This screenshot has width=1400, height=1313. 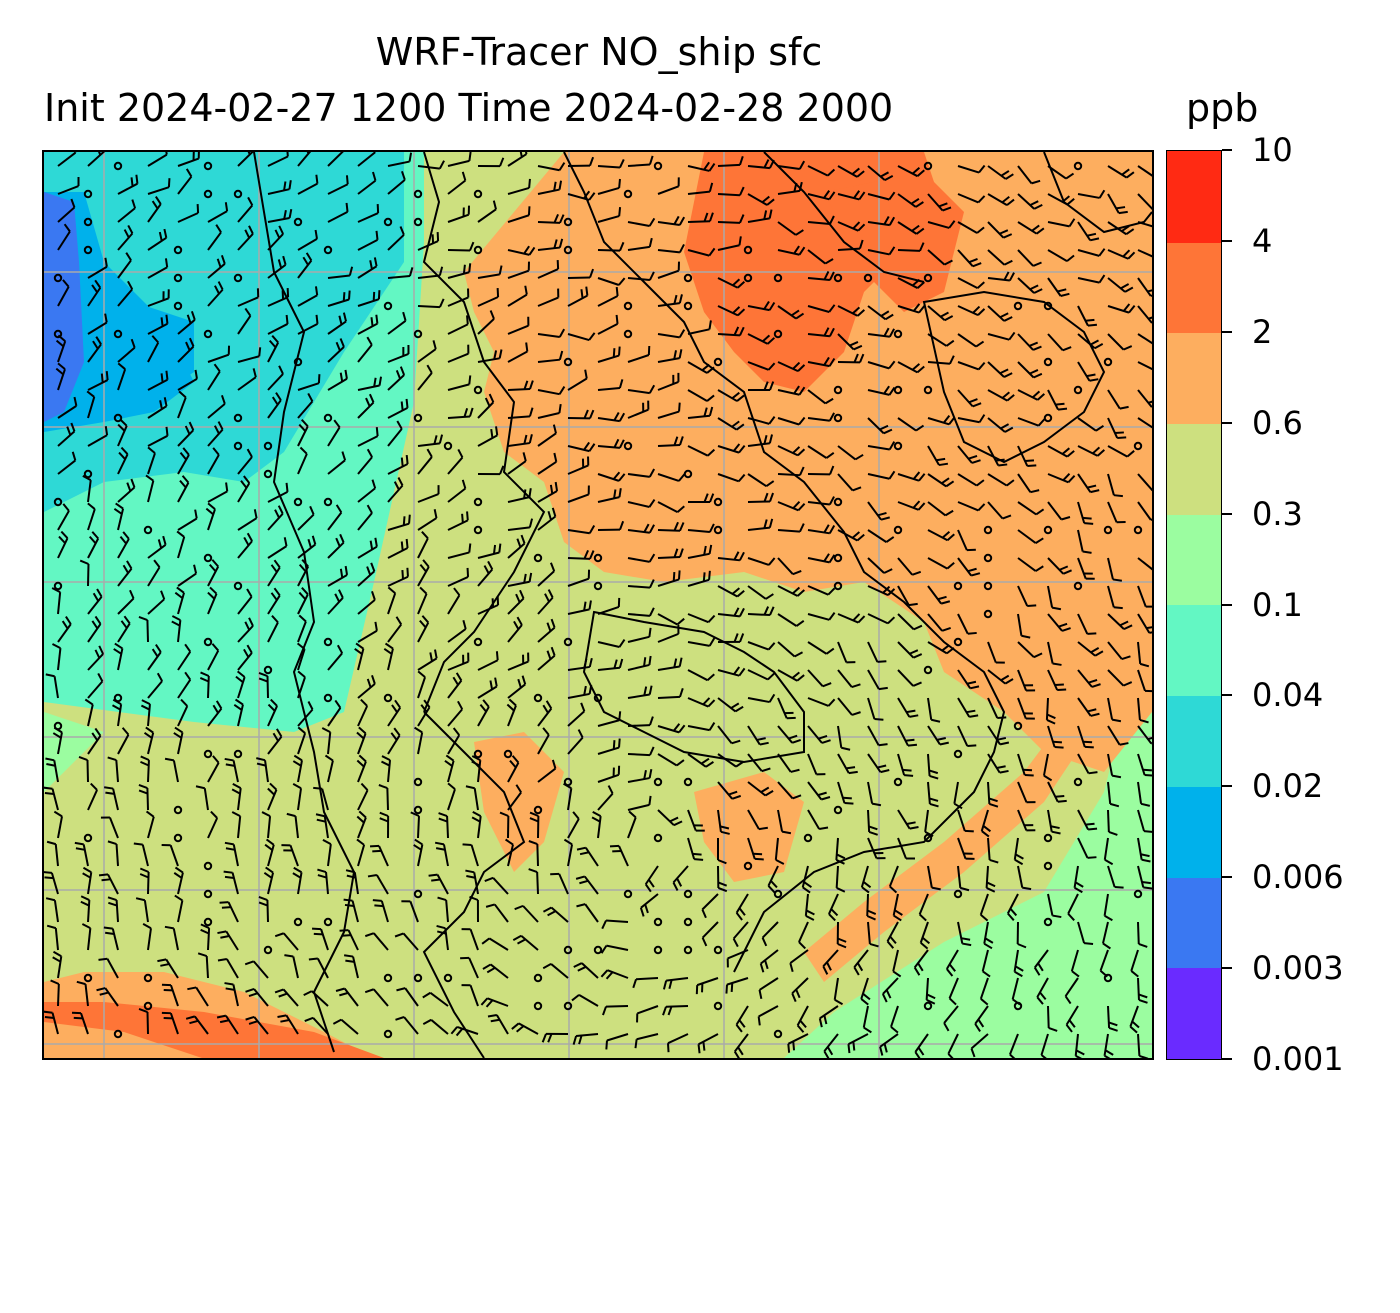 I want to click on colorbar-tick-label: 0.02, so click(x=1288, y=786).